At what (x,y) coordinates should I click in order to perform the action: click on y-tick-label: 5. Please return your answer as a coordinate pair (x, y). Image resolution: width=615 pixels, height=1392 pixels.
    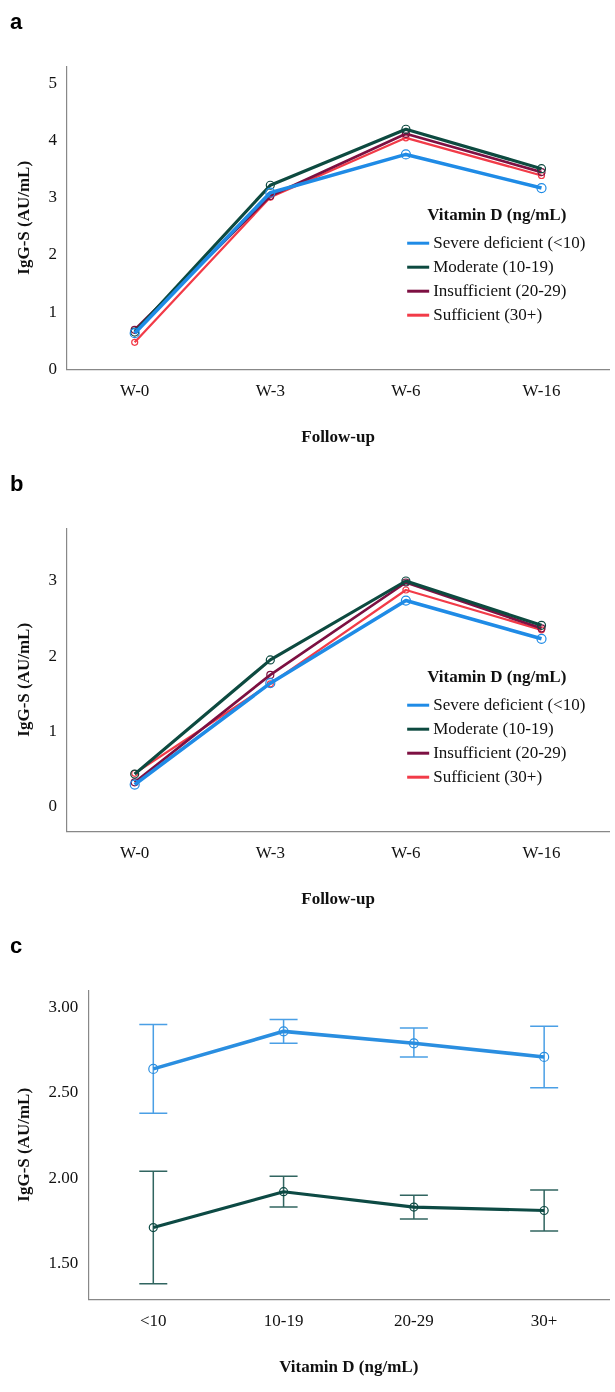
    Looking at the image, I should click on (52, 83).